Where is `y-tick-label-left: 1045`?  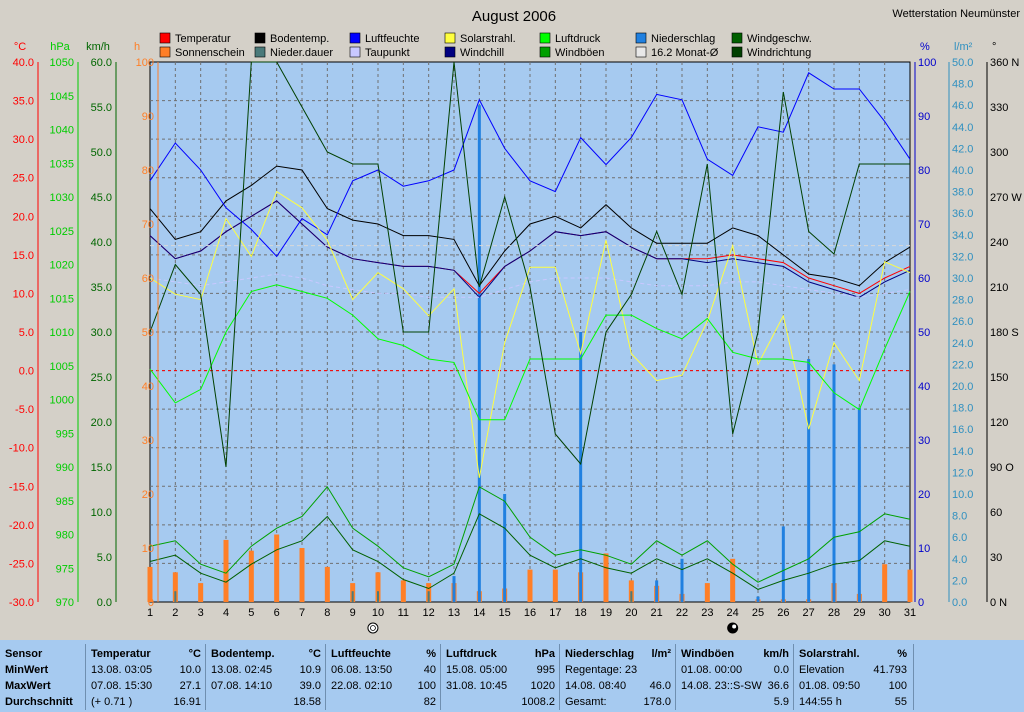
y-tick-label-left: 1045 is located at coordinates (62, 97).